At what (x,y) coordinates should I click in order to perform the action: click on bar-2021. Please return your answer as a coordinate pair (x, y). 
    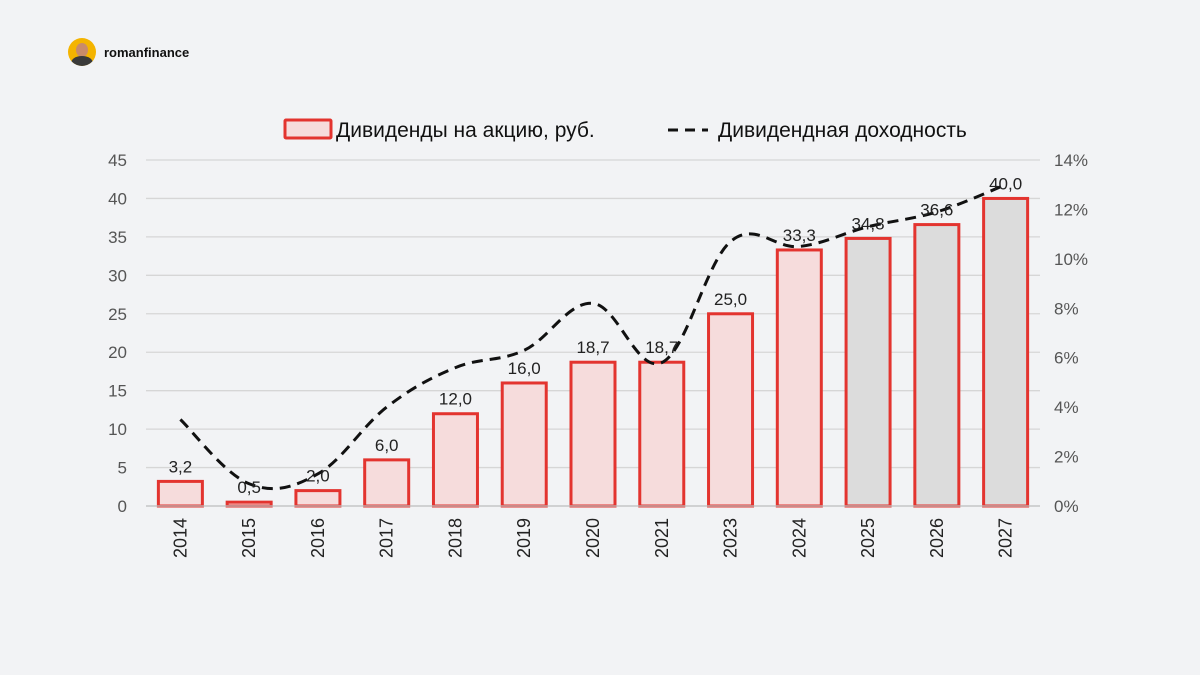
    Looking at the image, I should click on (662, 434).